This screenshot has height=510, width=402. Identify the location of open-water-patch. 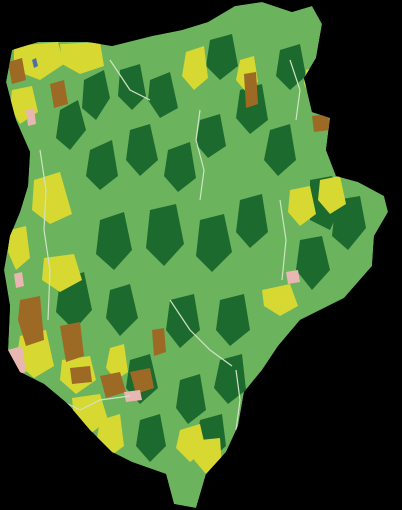
(35, 63).